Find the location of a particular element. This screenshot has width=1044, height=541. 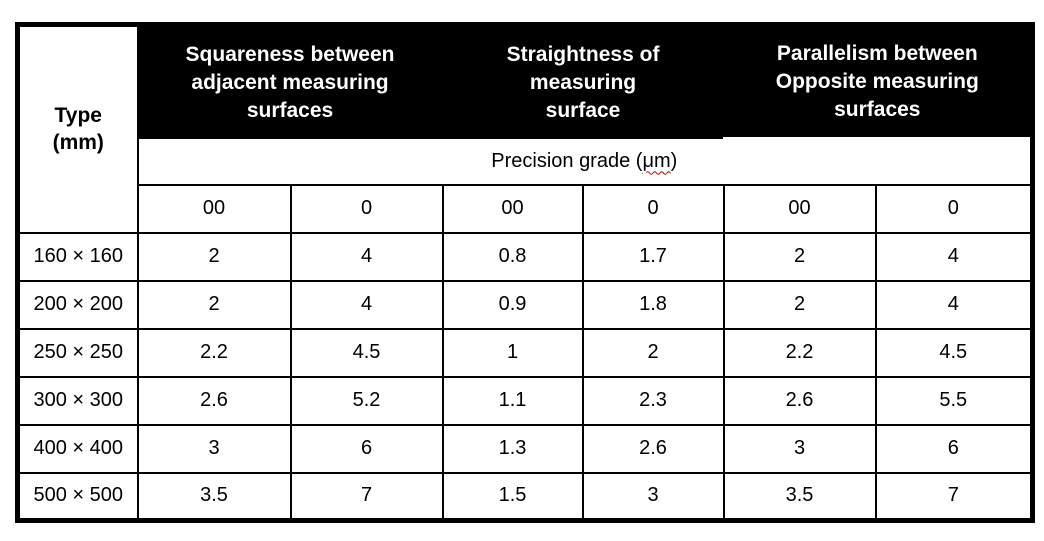

table-row: 160 × 160 2 4 0.8 1.7 2 4 is located at coordinates (525, 256).